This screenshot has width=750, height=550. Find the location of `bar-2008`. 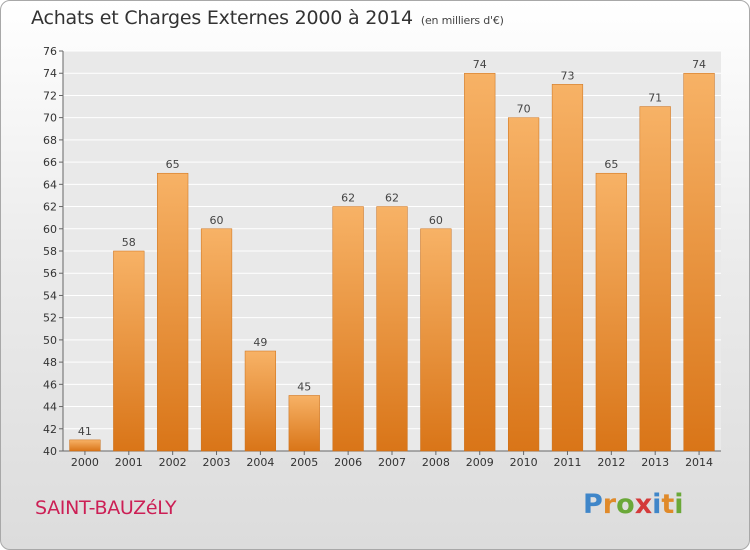

bar-2008 is located at coordinates (436, 340).